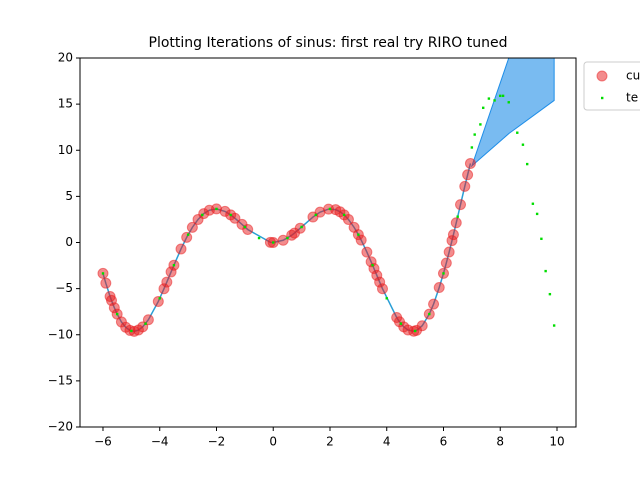  What do you see at coordinates (387, 442) in the screenshot?
I see `x-tick-label: 4` at bounding box center [387, 442].